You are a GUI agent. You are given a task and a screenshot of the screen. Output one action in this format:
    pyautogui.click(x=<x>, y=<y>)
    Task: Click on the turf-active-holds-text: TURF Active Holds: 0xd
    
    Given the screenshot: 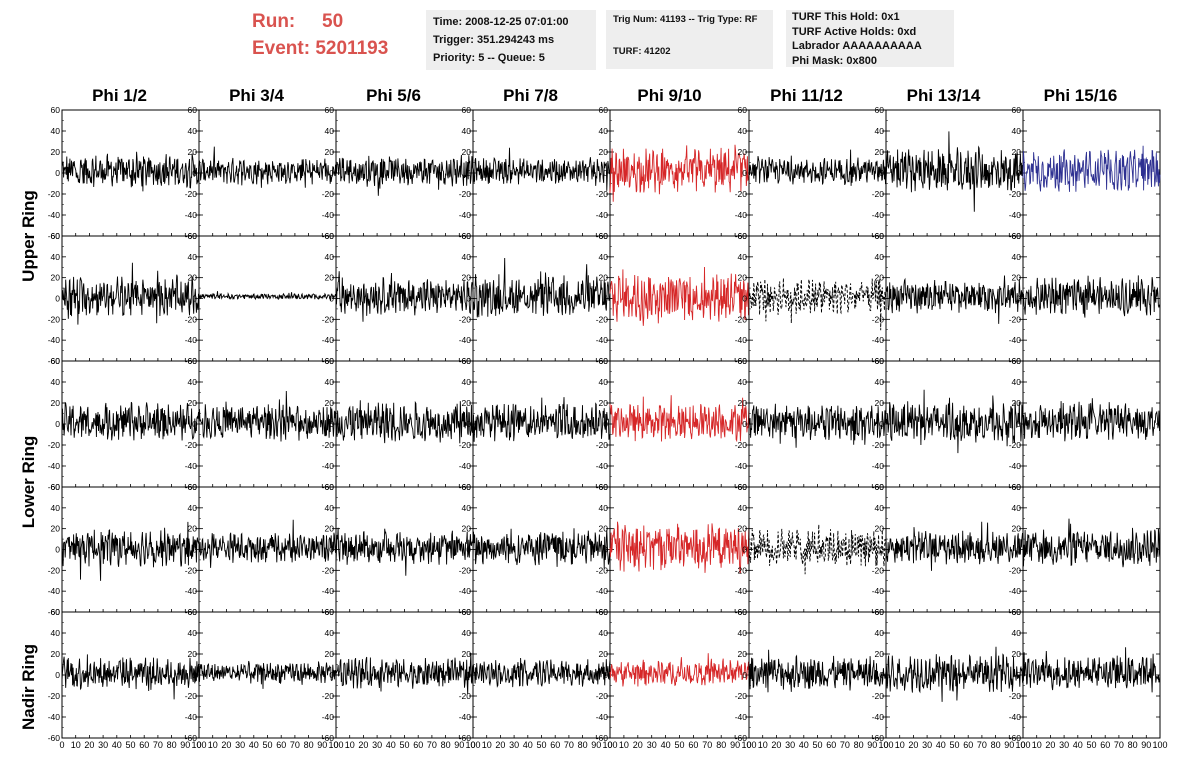 What is the action you would take?
    pyautogui.click(x=854, y=31)
    